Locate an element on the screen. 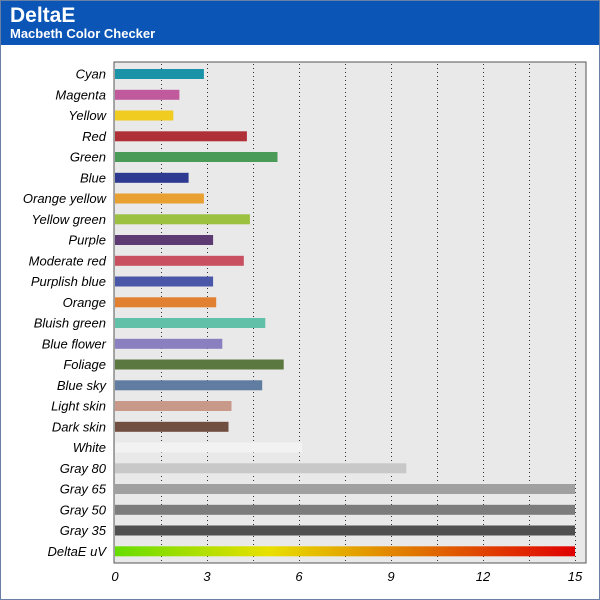 This screenshot has width=600, height=600. bar-blue-flower is located at coordinates (169, 343).